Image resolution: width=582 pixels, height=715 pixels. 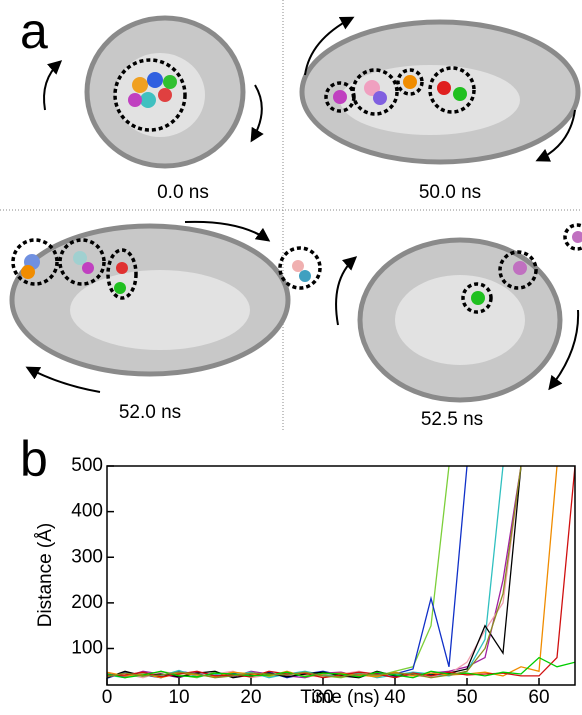 What do you see at coordinates (183, 192) in the screenshot?
I see `frame-label: 0.0 ns` at bounding box center [183, 192].